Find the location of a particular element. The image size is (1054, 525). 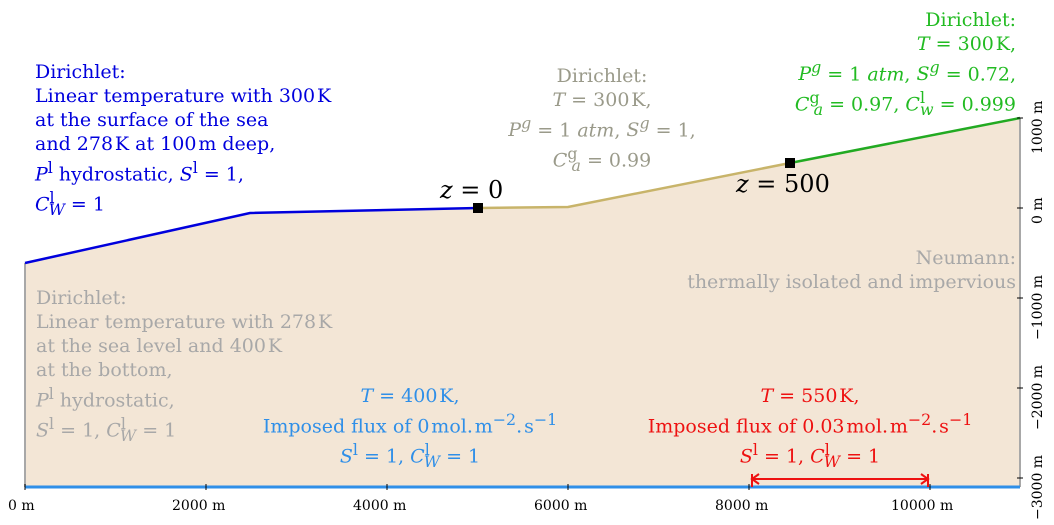

right-cond-line-2: thermally isolated and impervious is located at coordinates (851, 282).